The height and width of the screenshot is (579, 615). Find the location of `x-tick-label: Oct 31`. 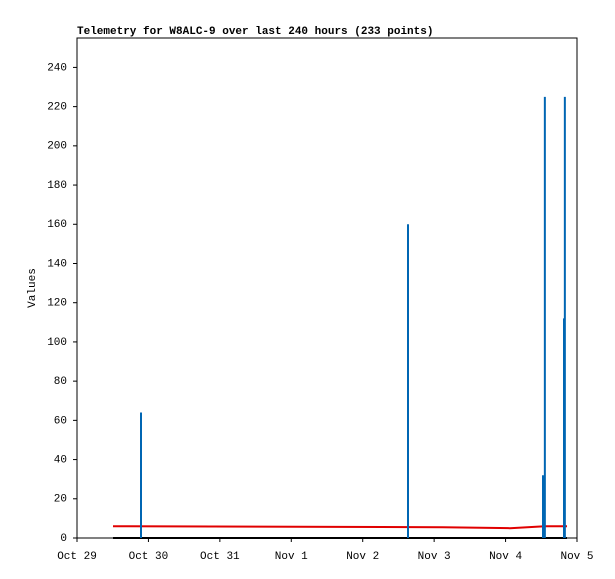

x-tick-label: Oct 31 is located at coordinates (220, 557).